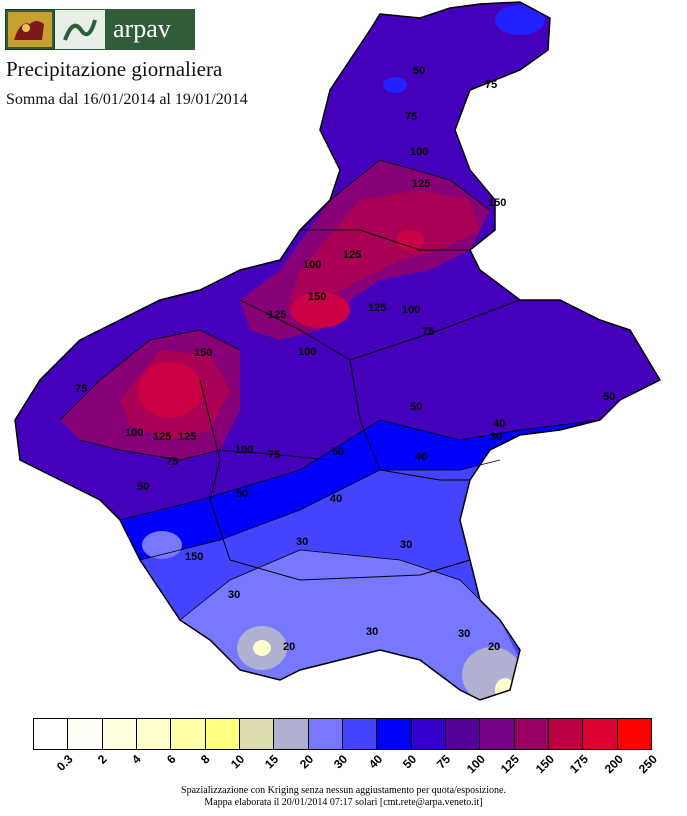 This screenshot has width=687, height=816. I want to click on legend-label: 150, so click(544, 764).